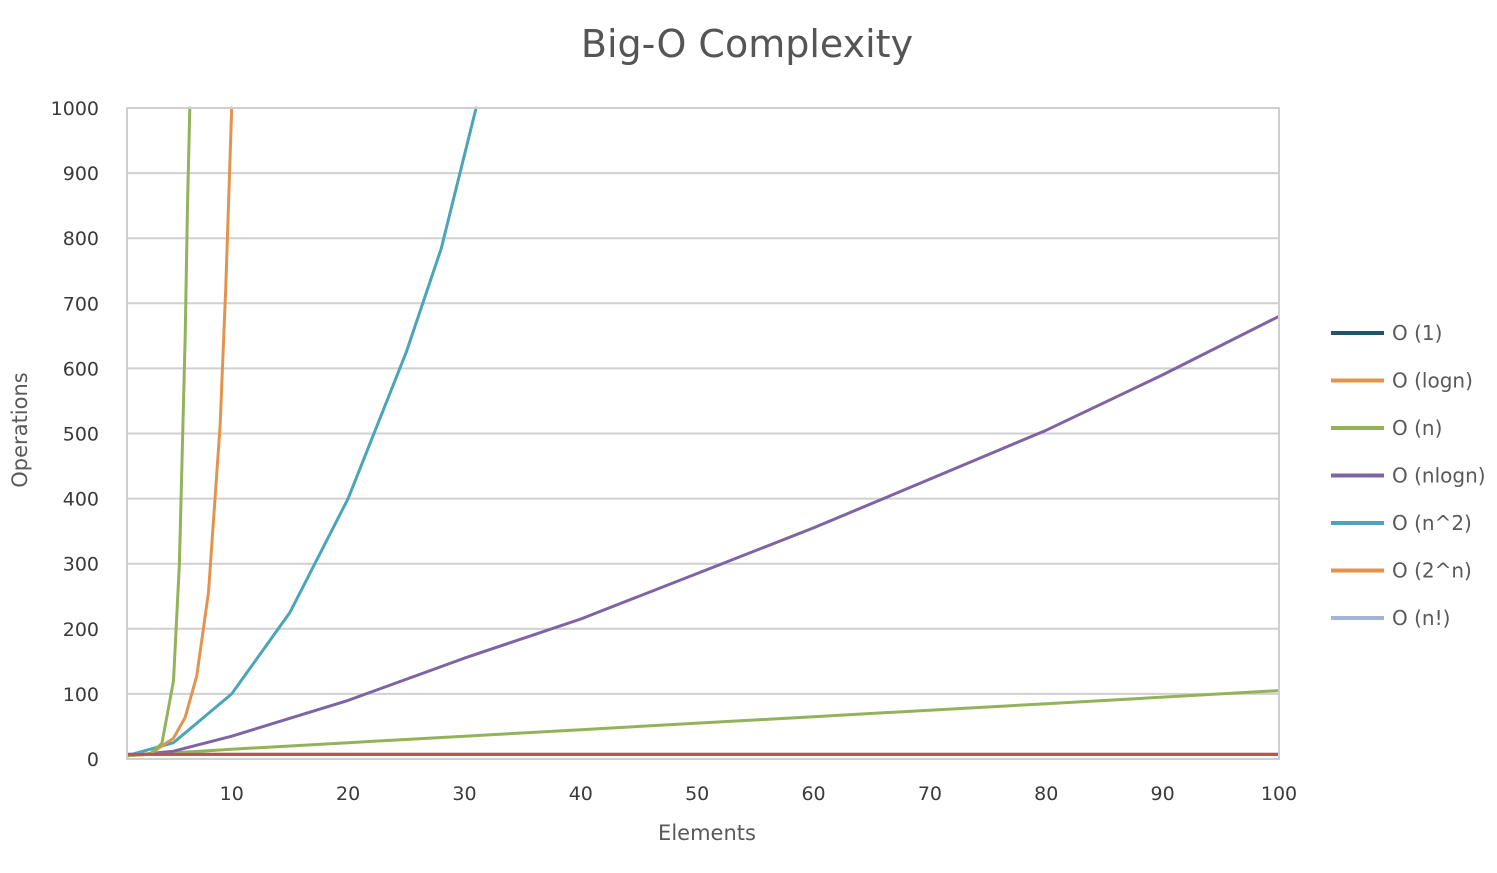  I want to click on x-tick-label-100: 100, so click(1279, 794).